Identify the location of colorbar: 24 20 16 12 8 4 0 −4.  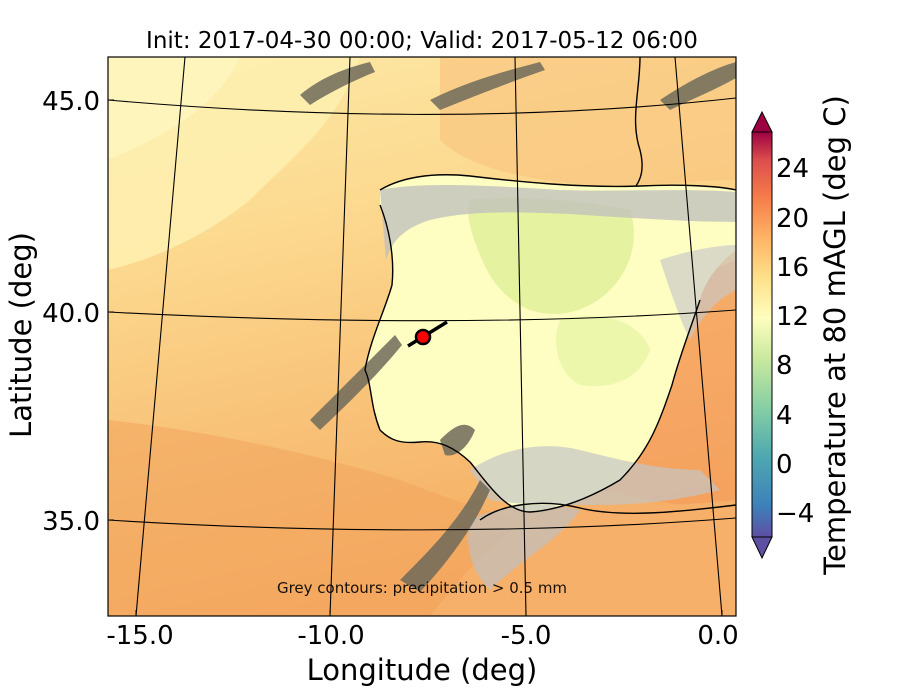
(782, 335).